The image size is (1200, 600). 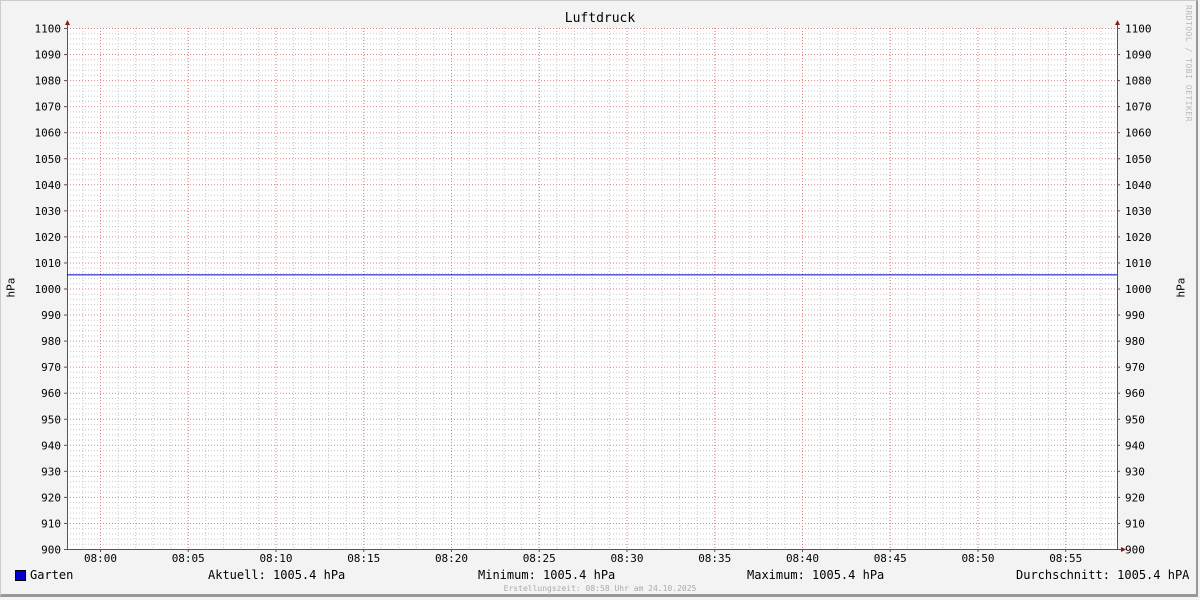 What do you see at coordinates (1138, 211) in the screenshot?
I see `y-tick-label-right: 1030` at bounding box center [1138, 211].